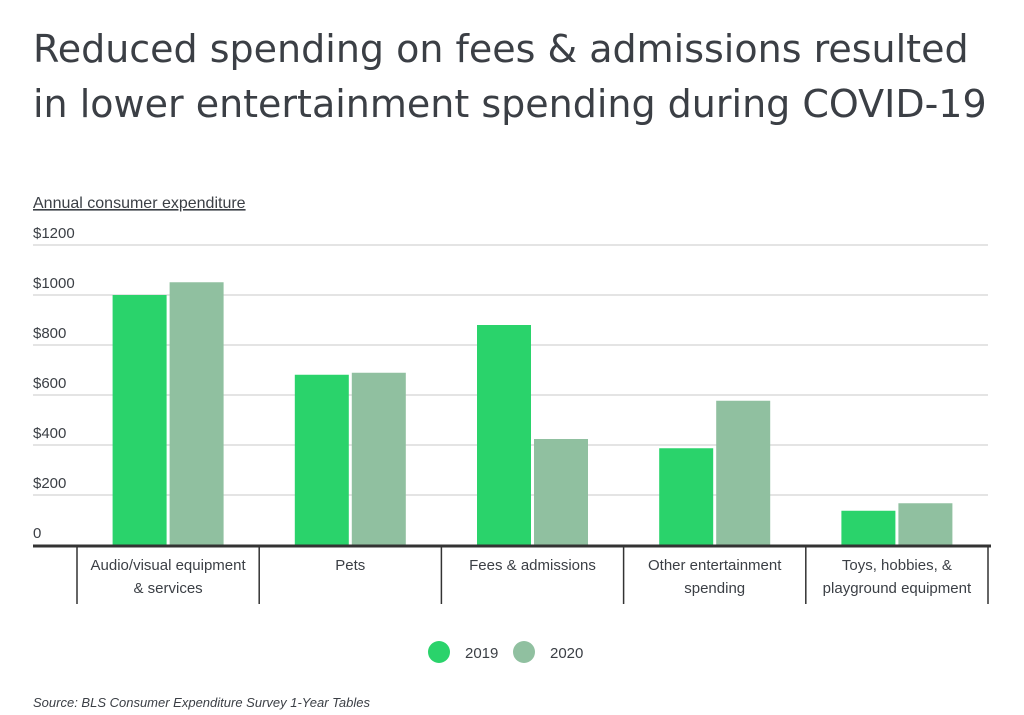  Describe the element at coordinates (49, 383) in the screenshot. I see `y-tick-label: $600` at that location.